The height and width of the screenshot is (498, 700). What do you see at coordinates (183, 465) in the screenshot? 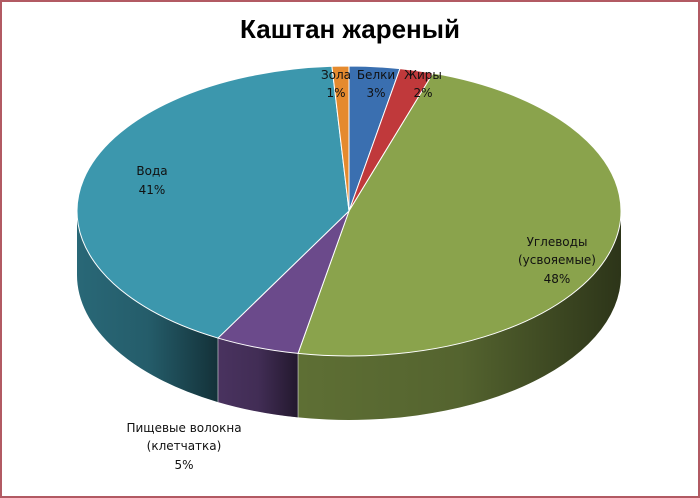
I see `slice-label-volokna-value: 5%` at bounding box center [183, 465].